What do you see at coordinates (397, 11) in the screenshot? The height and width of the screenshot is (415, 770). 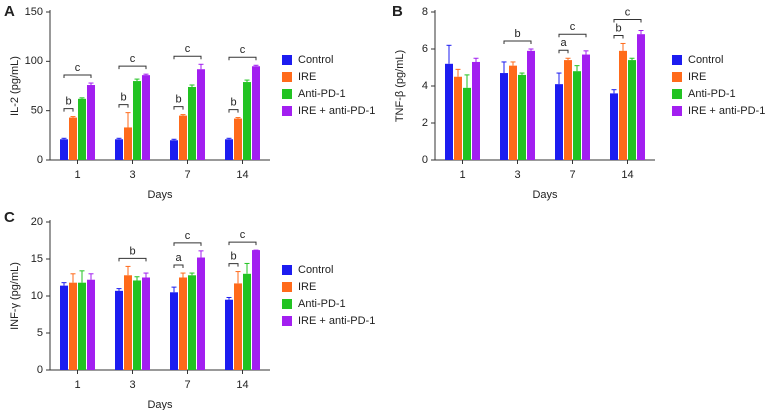 I see `panel-label: B` at bounding box center [397, 11].